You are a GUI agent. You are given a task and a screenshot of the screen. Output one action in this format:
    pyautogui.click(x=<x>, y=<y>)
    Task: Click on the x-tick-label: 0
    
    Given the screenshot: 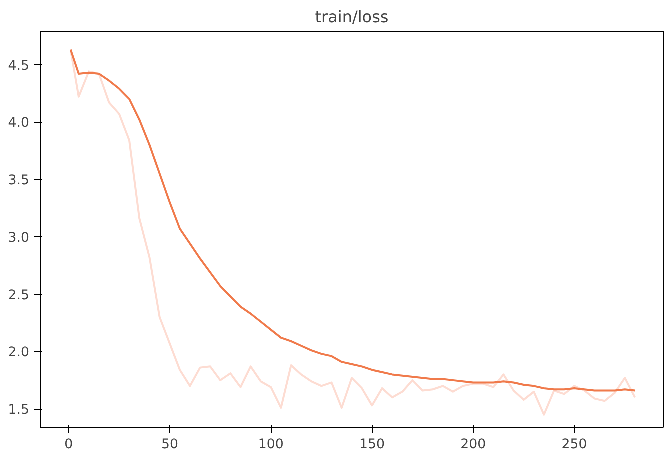 What is the action you would take?
    pyautogui.click(x=69, y=444)
    